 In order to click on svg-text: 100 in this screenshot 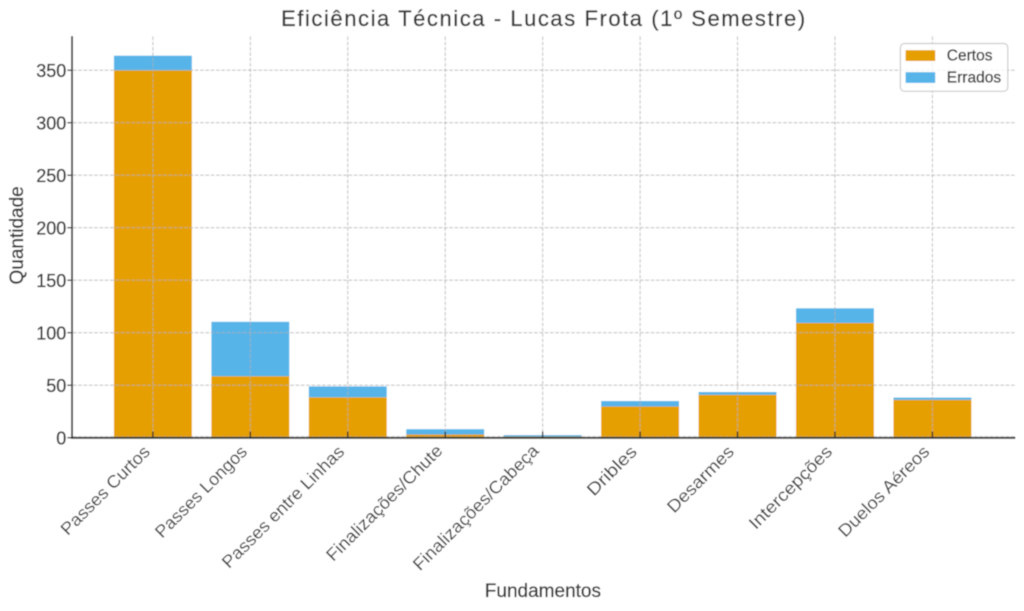, I will do `click(51, 333)`.